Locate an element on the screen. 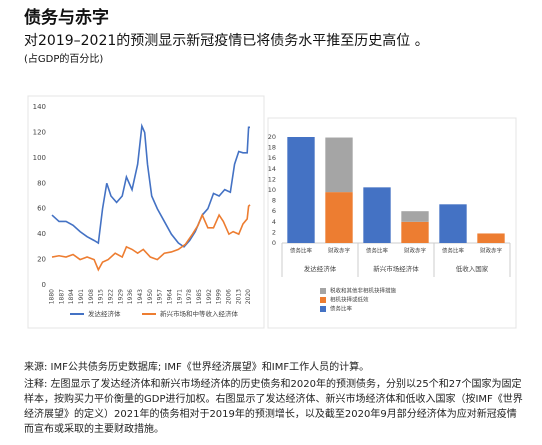  y-tick-label: 16 is located at coordinates (272, 158).